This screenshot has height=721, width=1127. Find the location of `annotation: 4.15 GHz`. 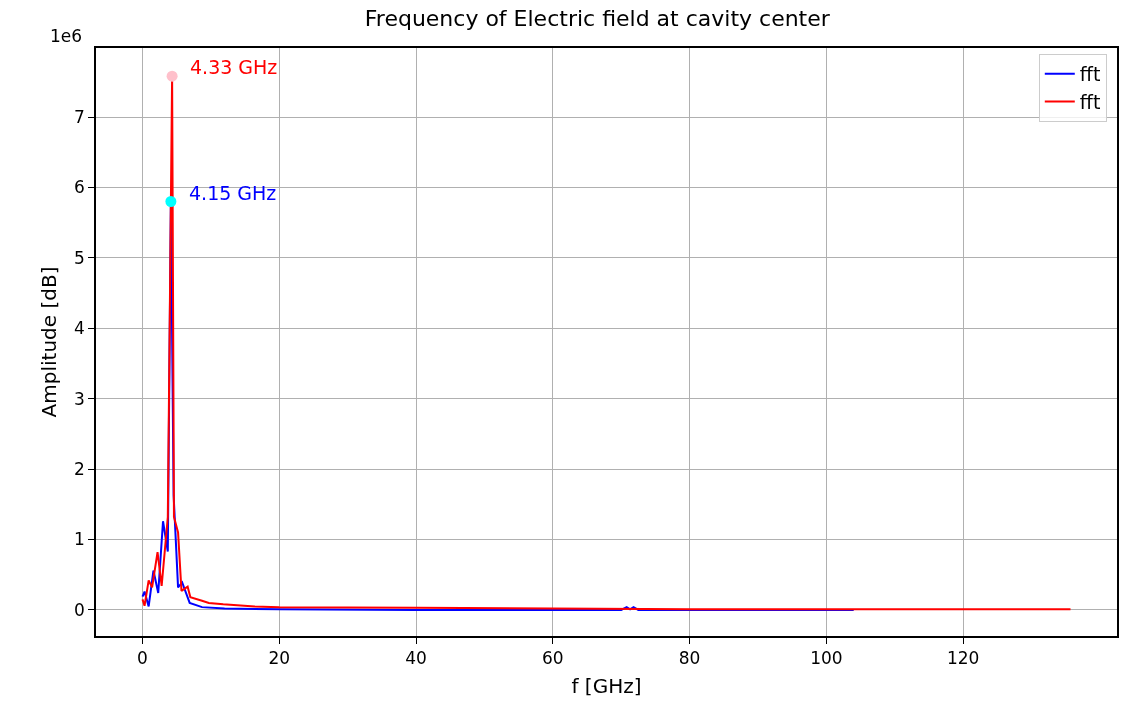

annotation: 4.15 GHz is located at coordinates (233, 193).